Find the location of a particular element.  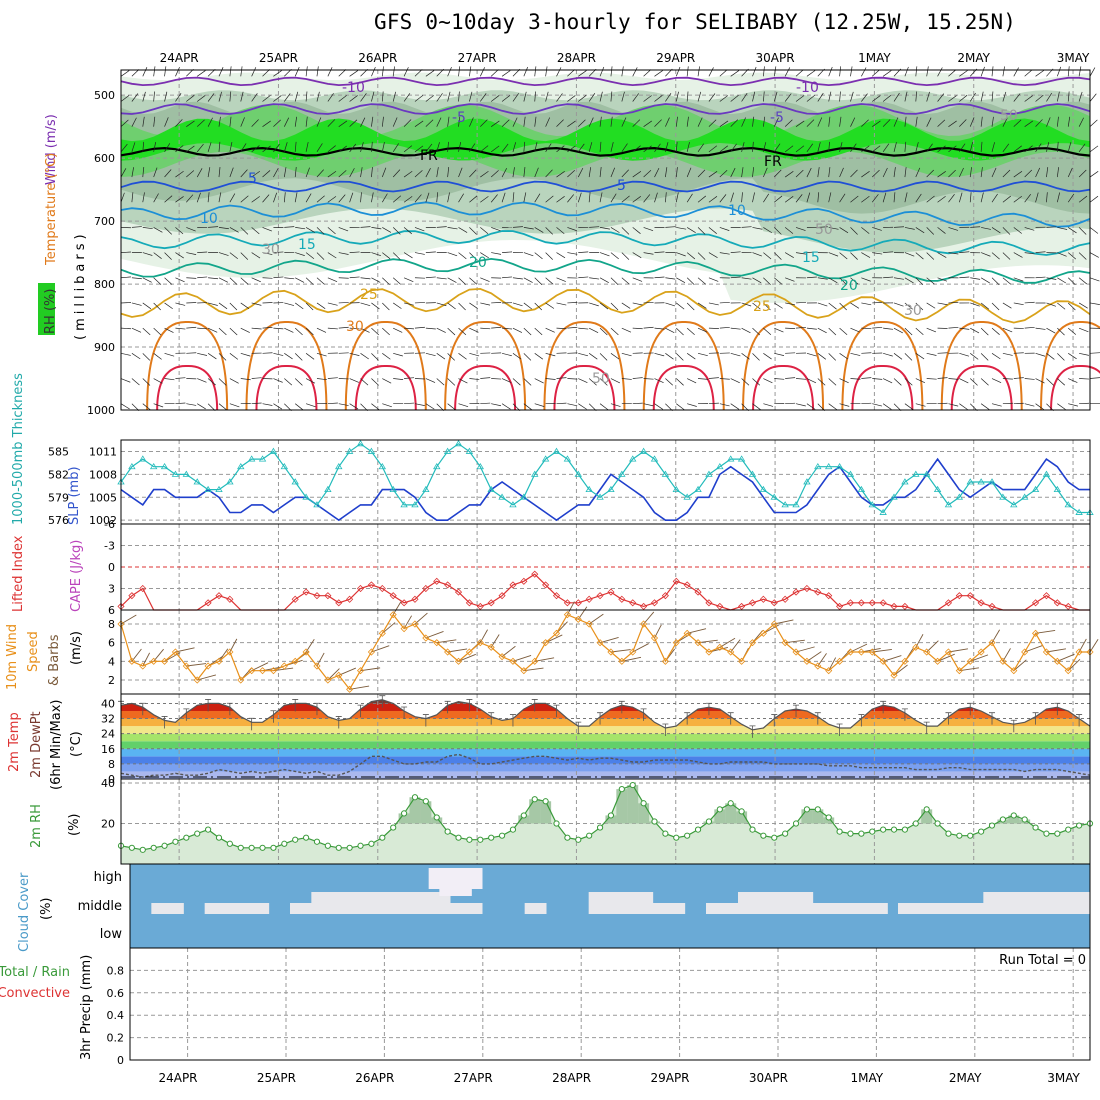

wind-ylabel: (m/s) is located at coordinates (76, 648).